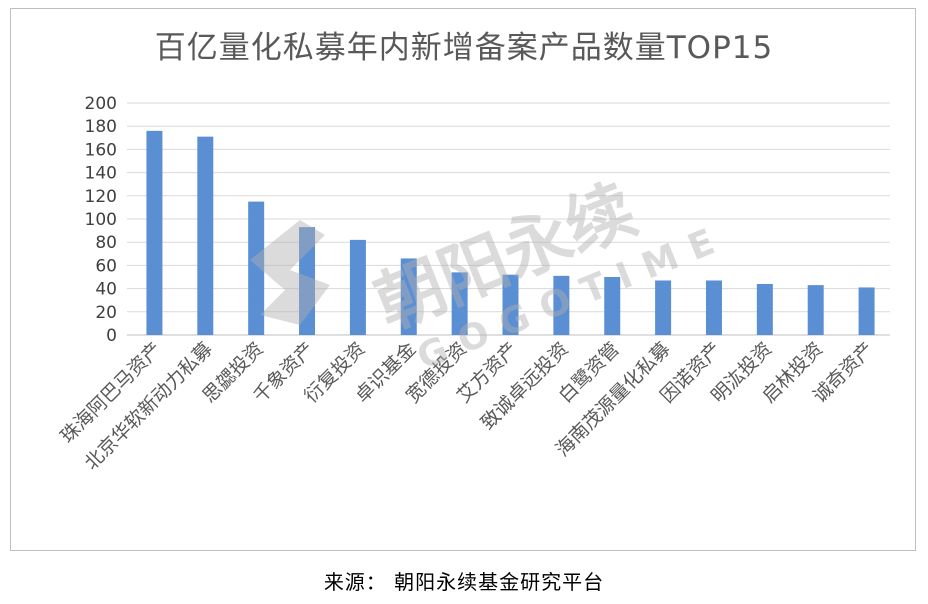 The width and height of the screenshot is (928, 604). Describe the element at coordinates (101, 127) in the screenshot. I see `y-tick-label: 180` at that location.